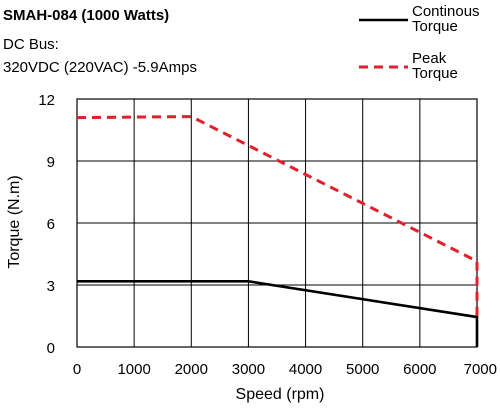 This screenshot has height=411, width=500. Describe the element at coordinates (51, 224) in the screenshot. I see `y-tick-label-6: 6` at that location.